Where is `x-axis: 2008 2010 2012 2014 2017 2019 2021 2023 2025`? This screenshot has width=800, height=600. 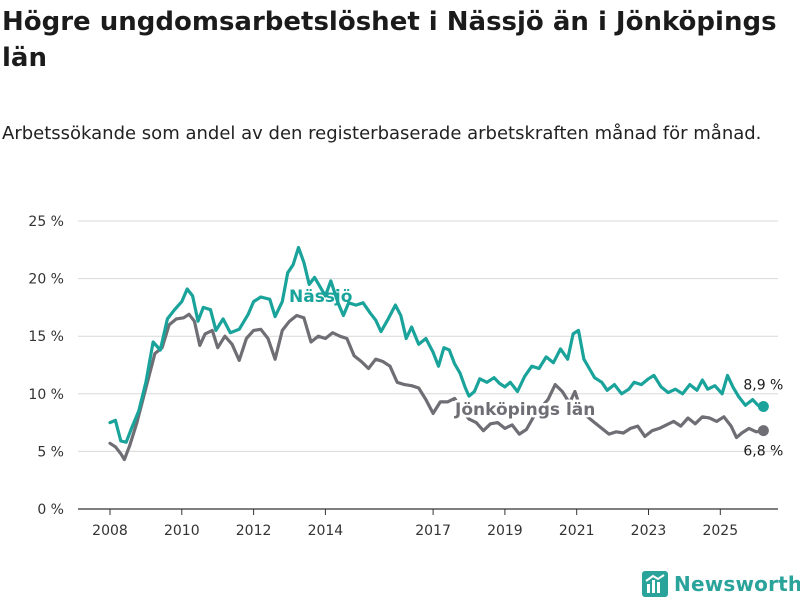 x-axis: 2008 2010 2012 2014 2017 2019 2021 2023 2025 is located at coordinates (415, 524).